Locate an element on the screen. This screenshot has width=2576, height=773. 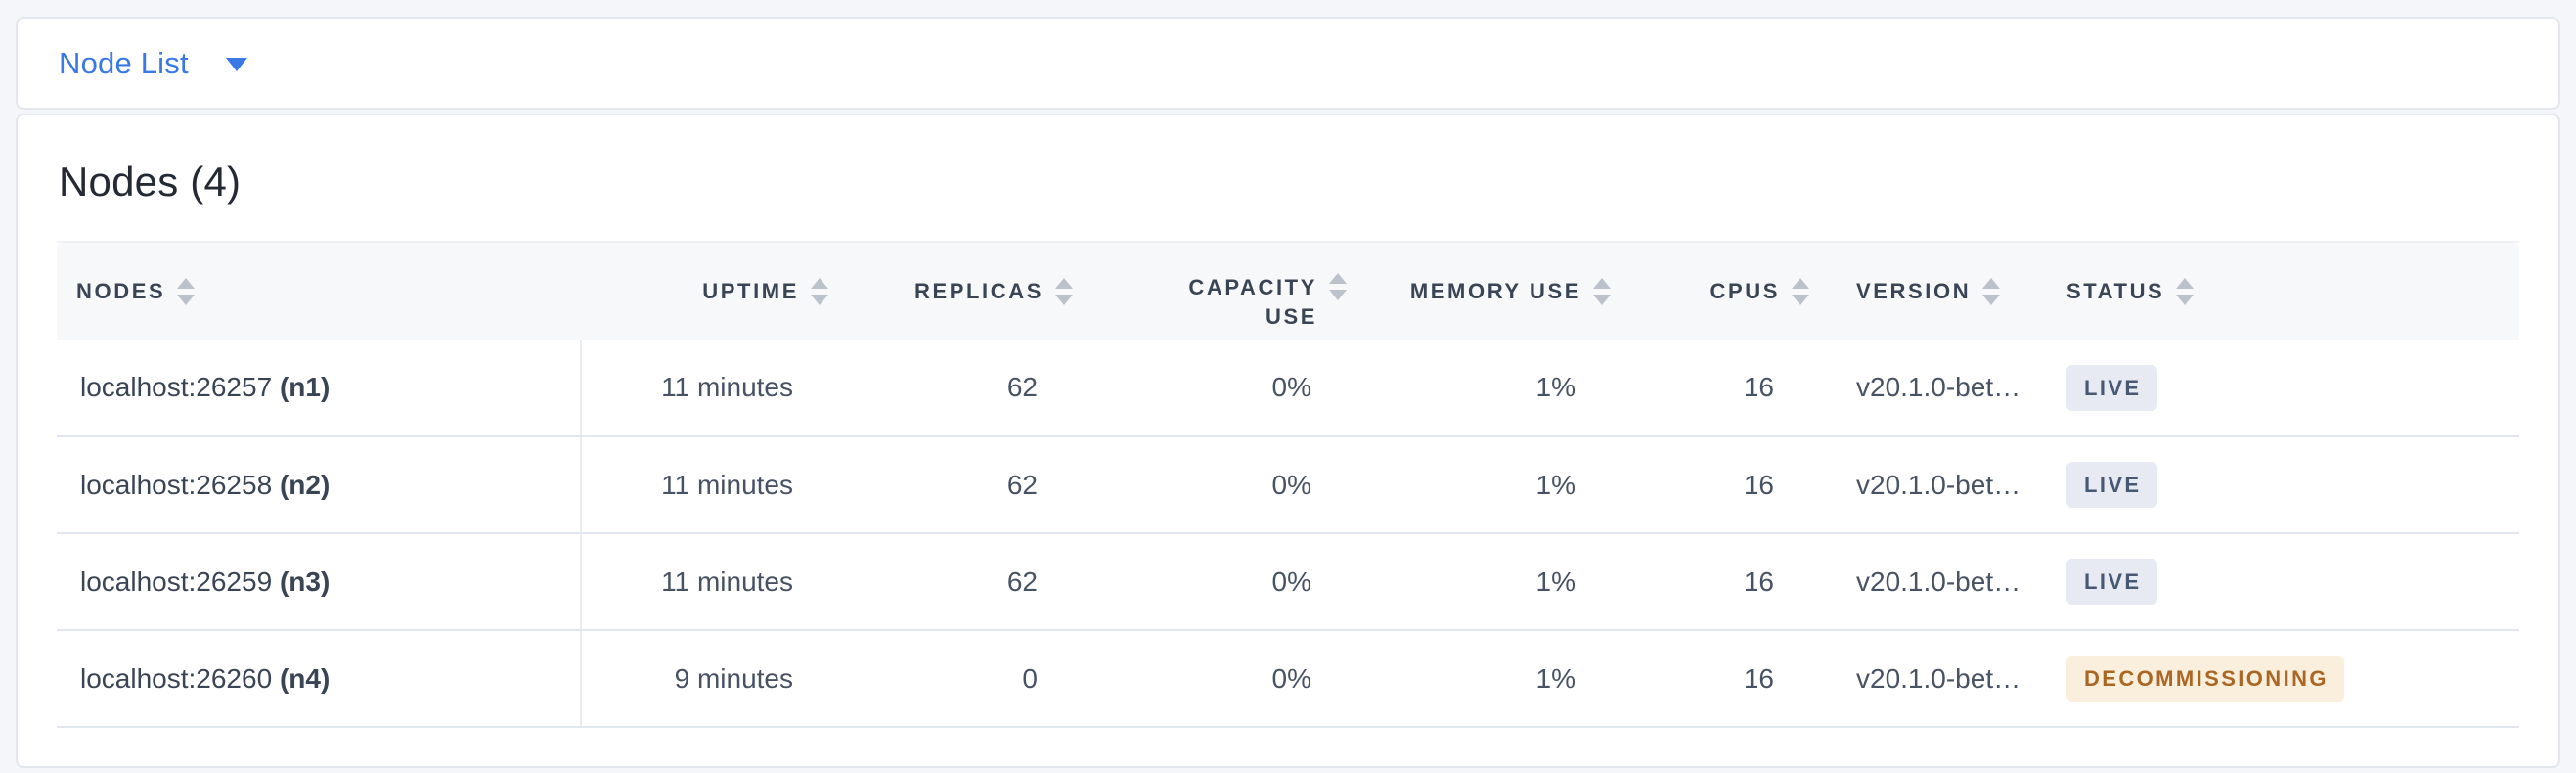
column-header-replicas: Replicas is located at coordinates (950, 290).